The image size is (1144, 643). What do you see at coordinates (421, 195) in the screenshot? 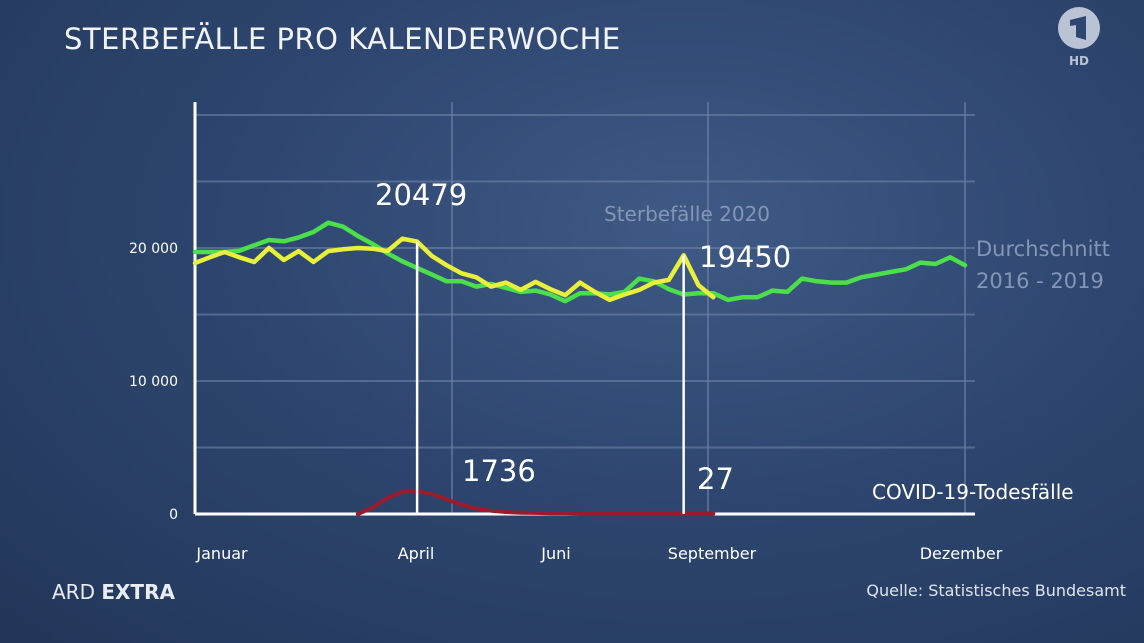
I see `data-label-peak-april: 20479` at bounding box center [421, 195].